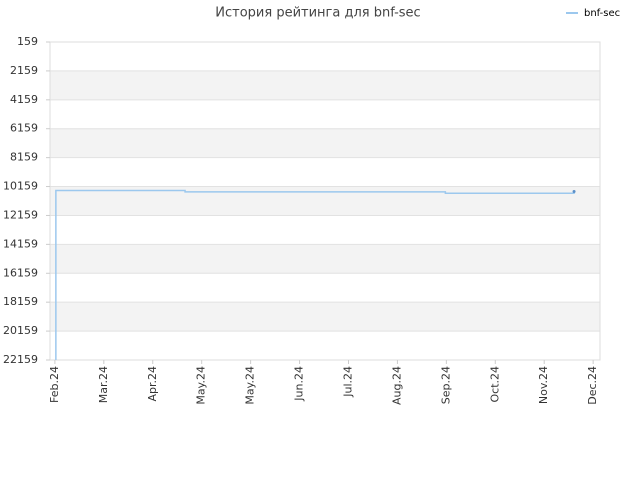 This screenshot has width=640, height=480. I want to click on x-tick-label: Mar.24, so click(103, 384).